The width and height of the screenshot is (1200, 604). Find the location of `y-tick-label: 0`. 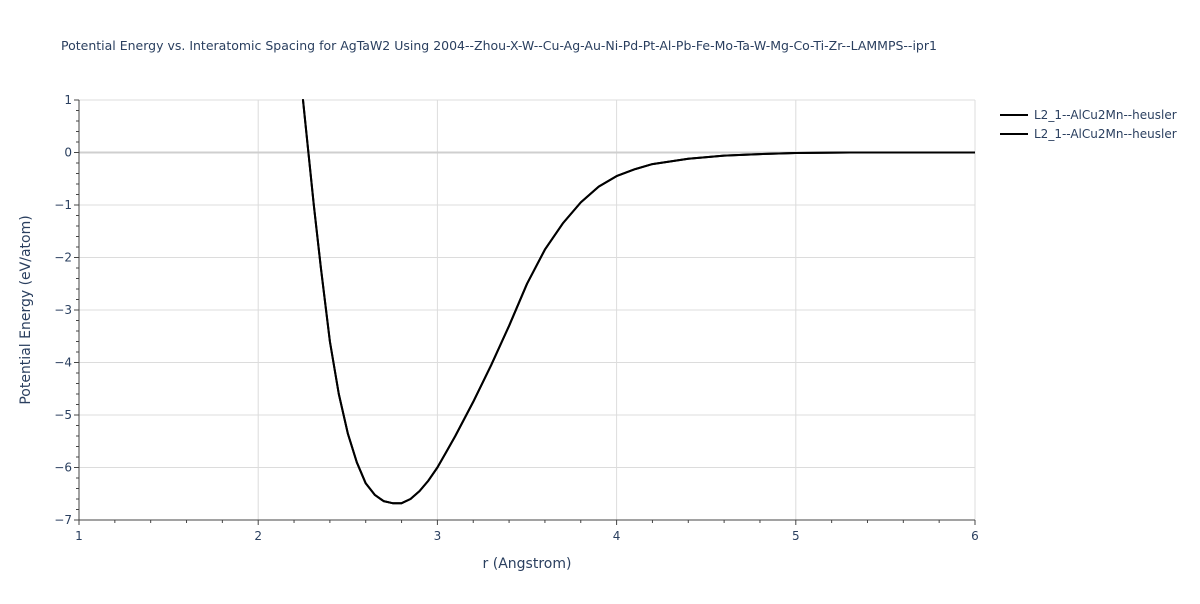

y-tick-label: 0 is located at coordinates (68, 153).